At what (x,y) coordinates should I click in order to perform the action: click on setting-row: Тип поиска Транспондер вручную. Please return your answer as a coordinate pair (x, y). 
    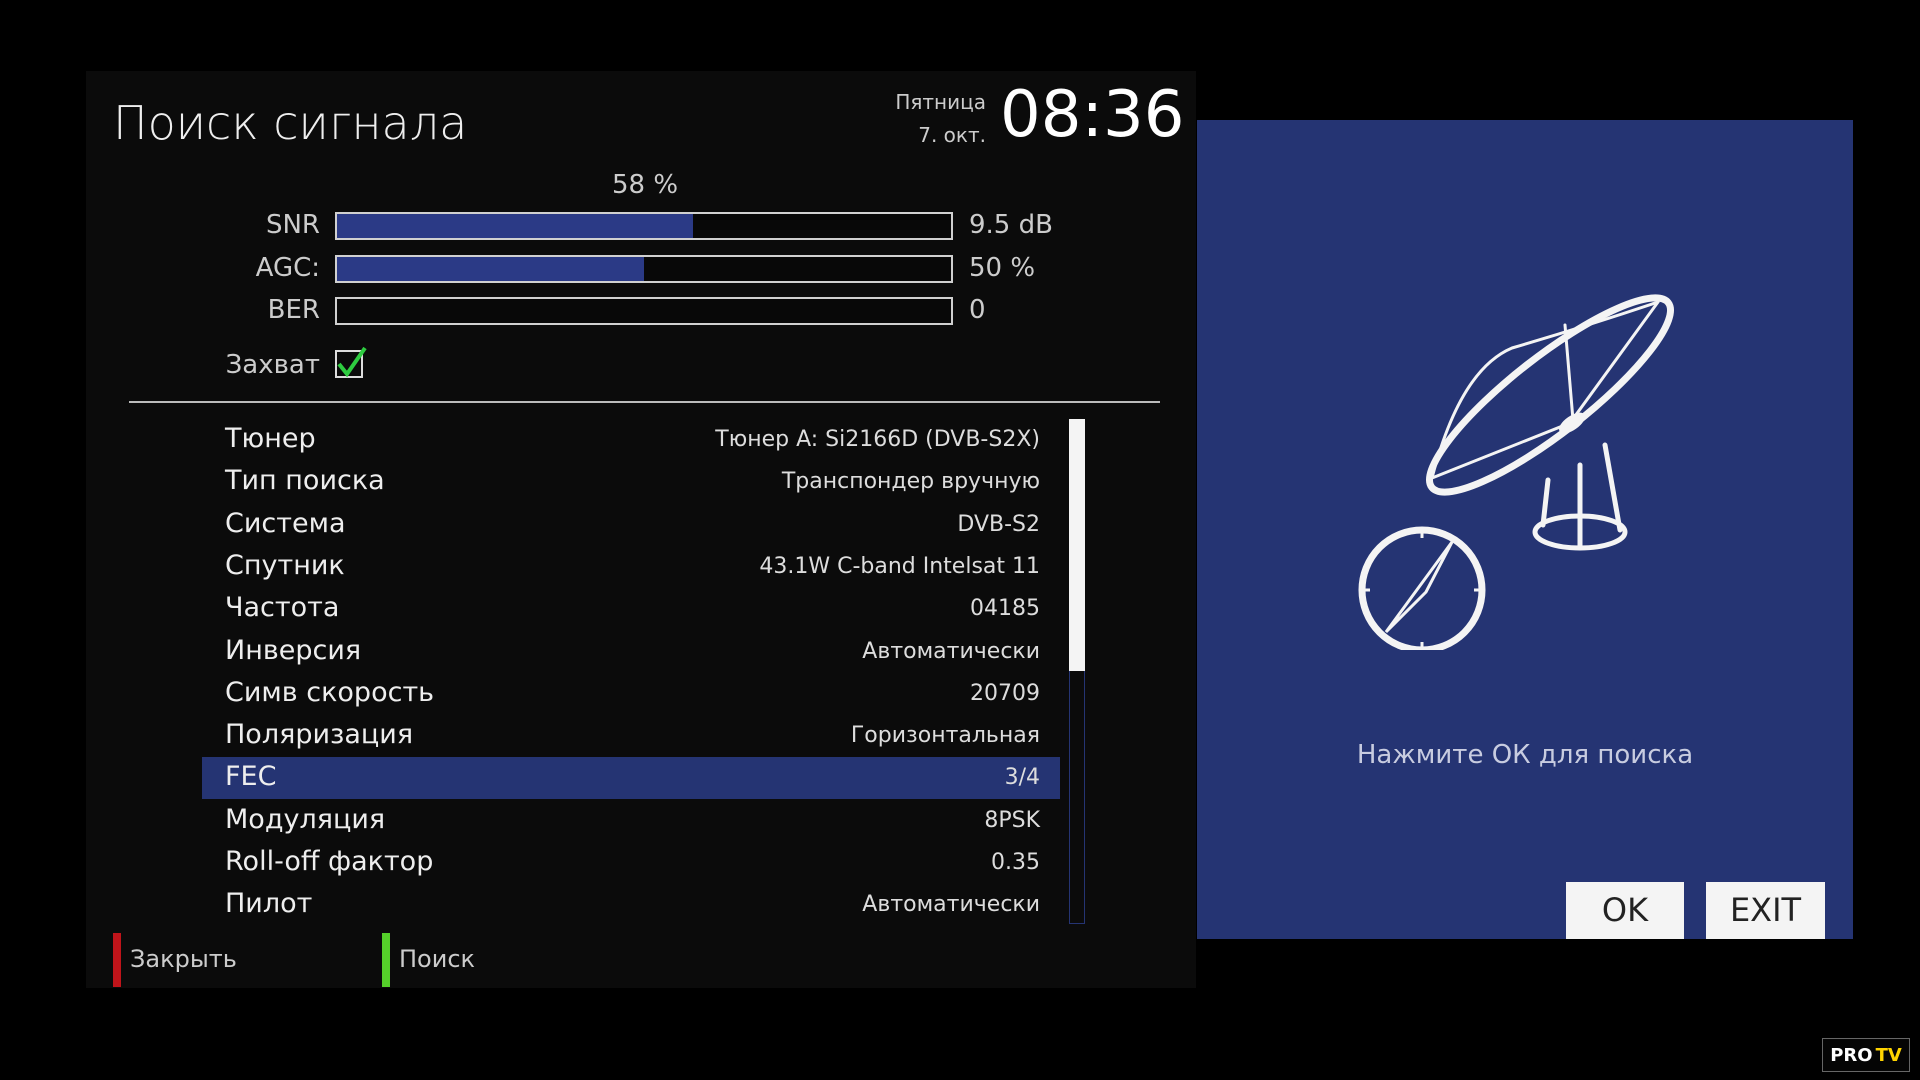
    Looking at the image, I should click on (631, 482).